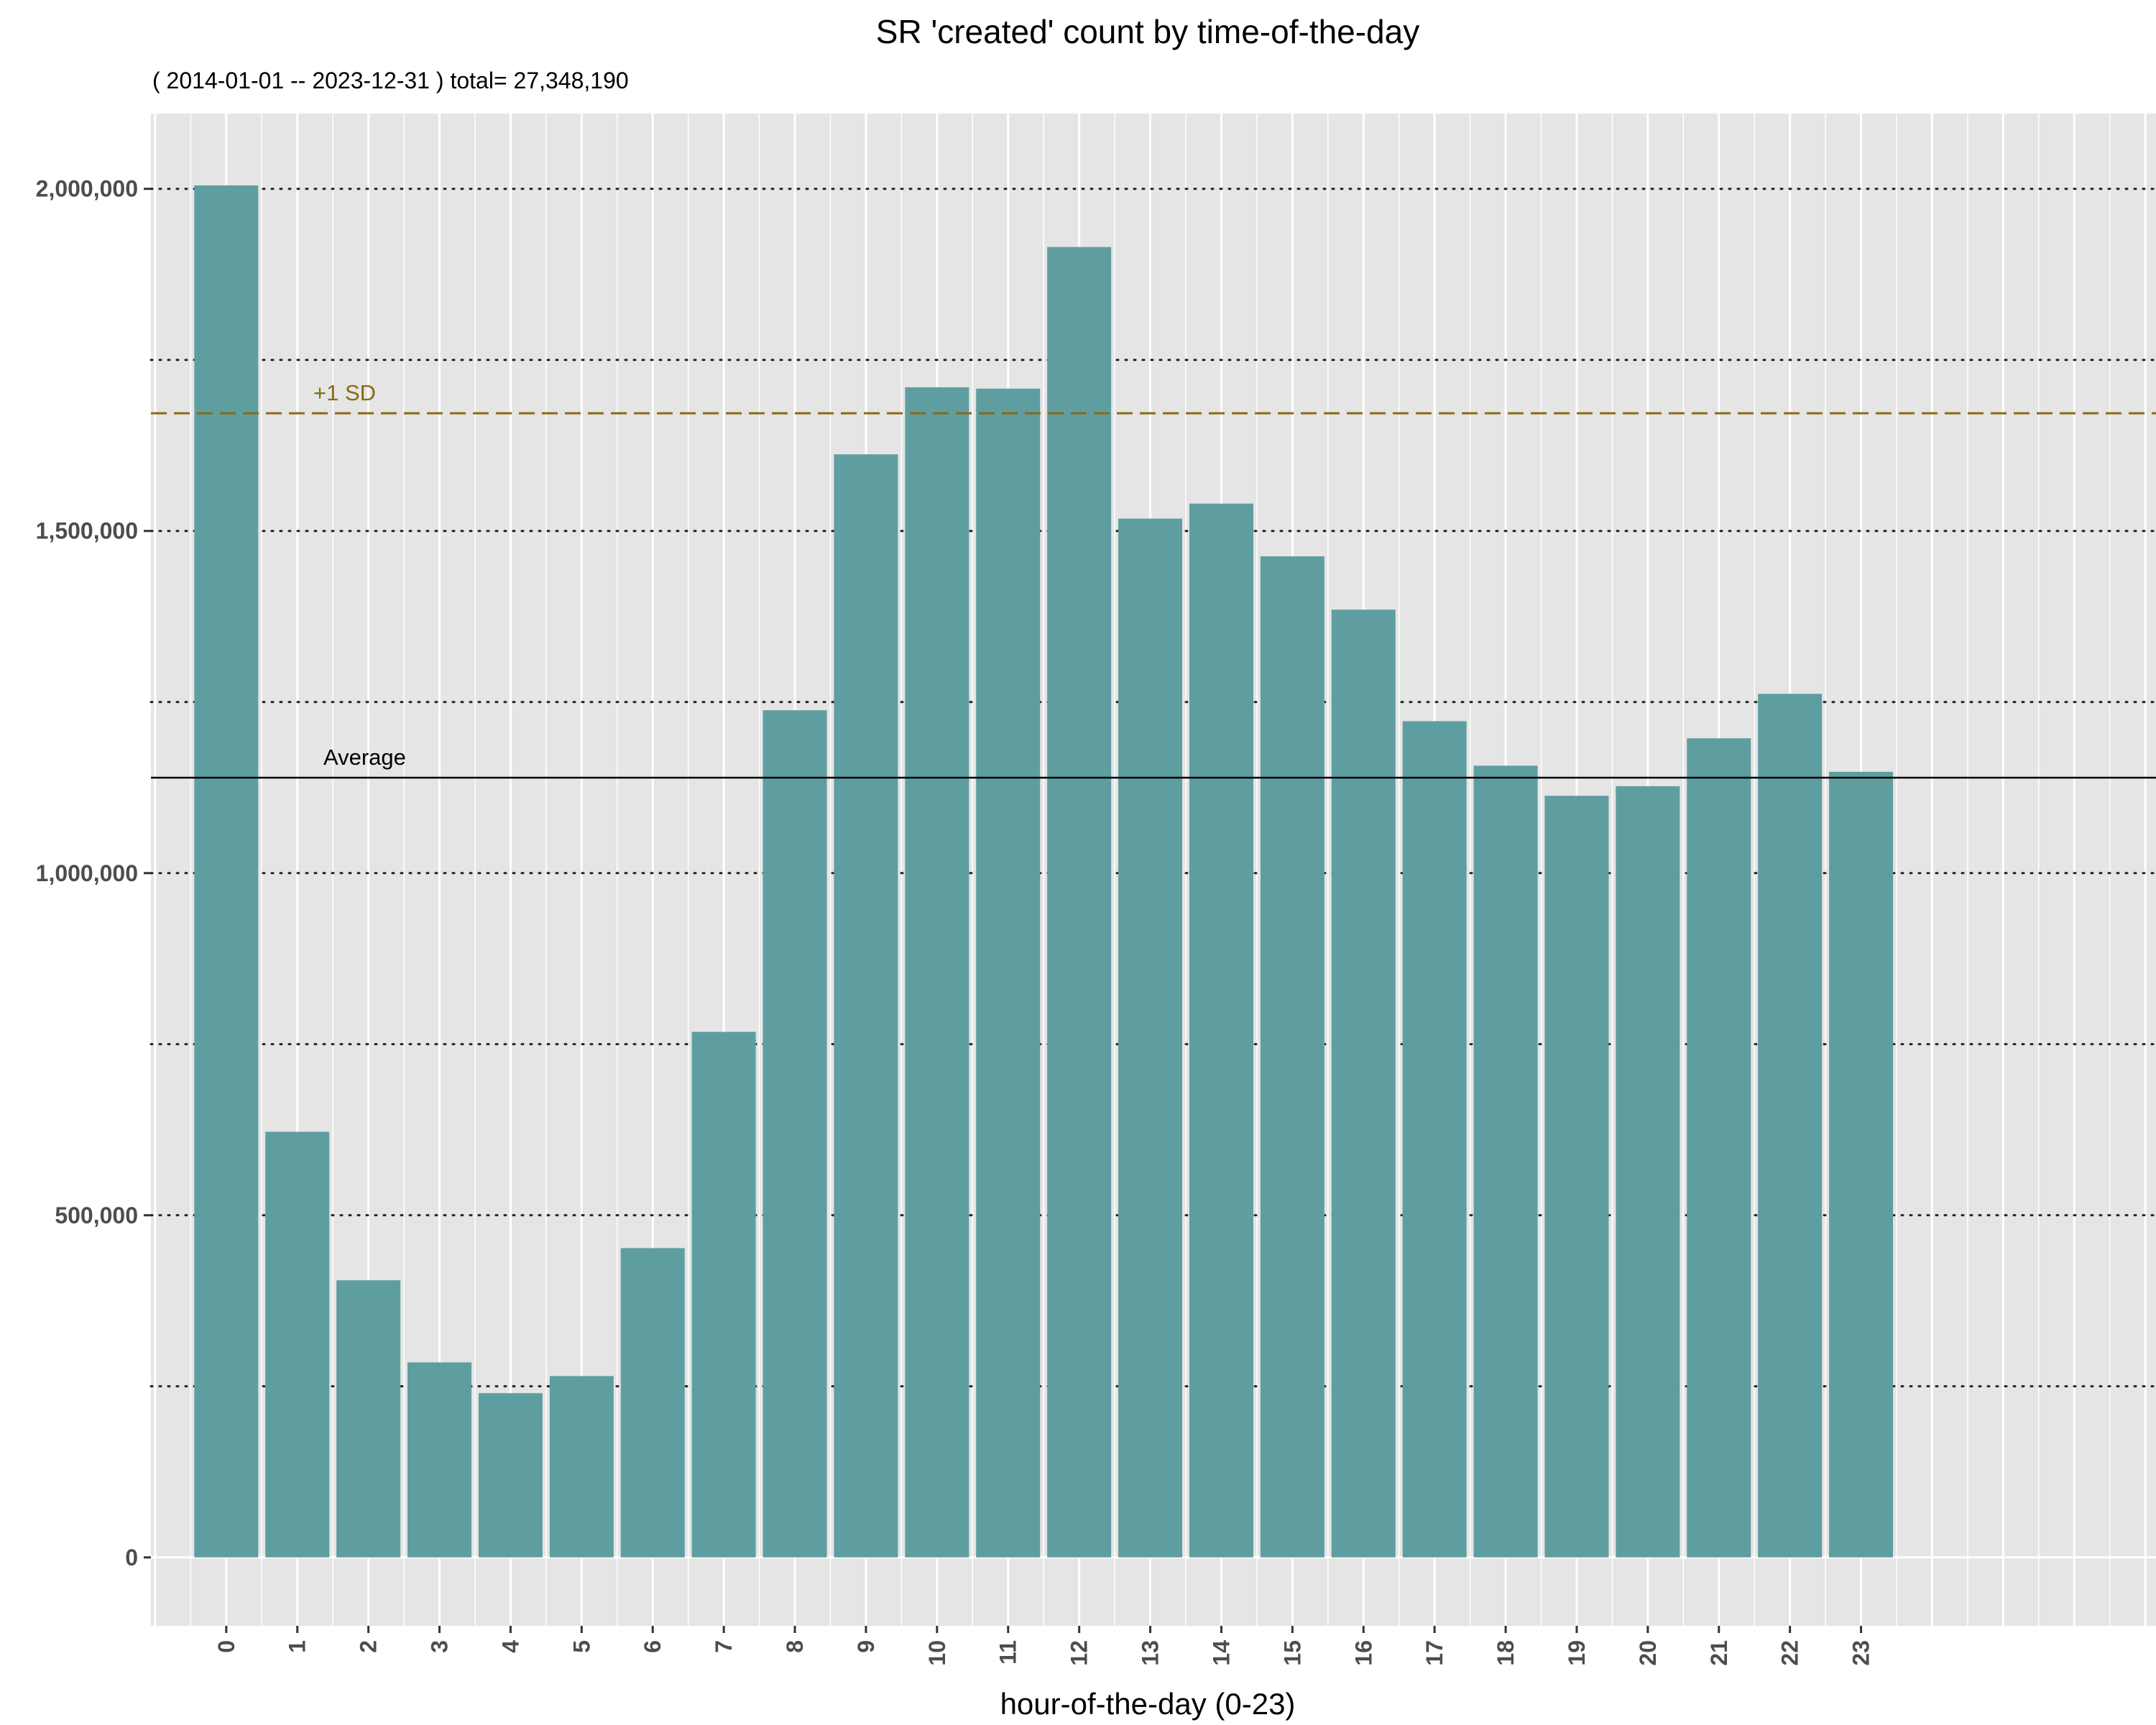  Describe the element at coordinates (1151, 1653) in the screenshot. I see `x-tick-label: 13` at that location.